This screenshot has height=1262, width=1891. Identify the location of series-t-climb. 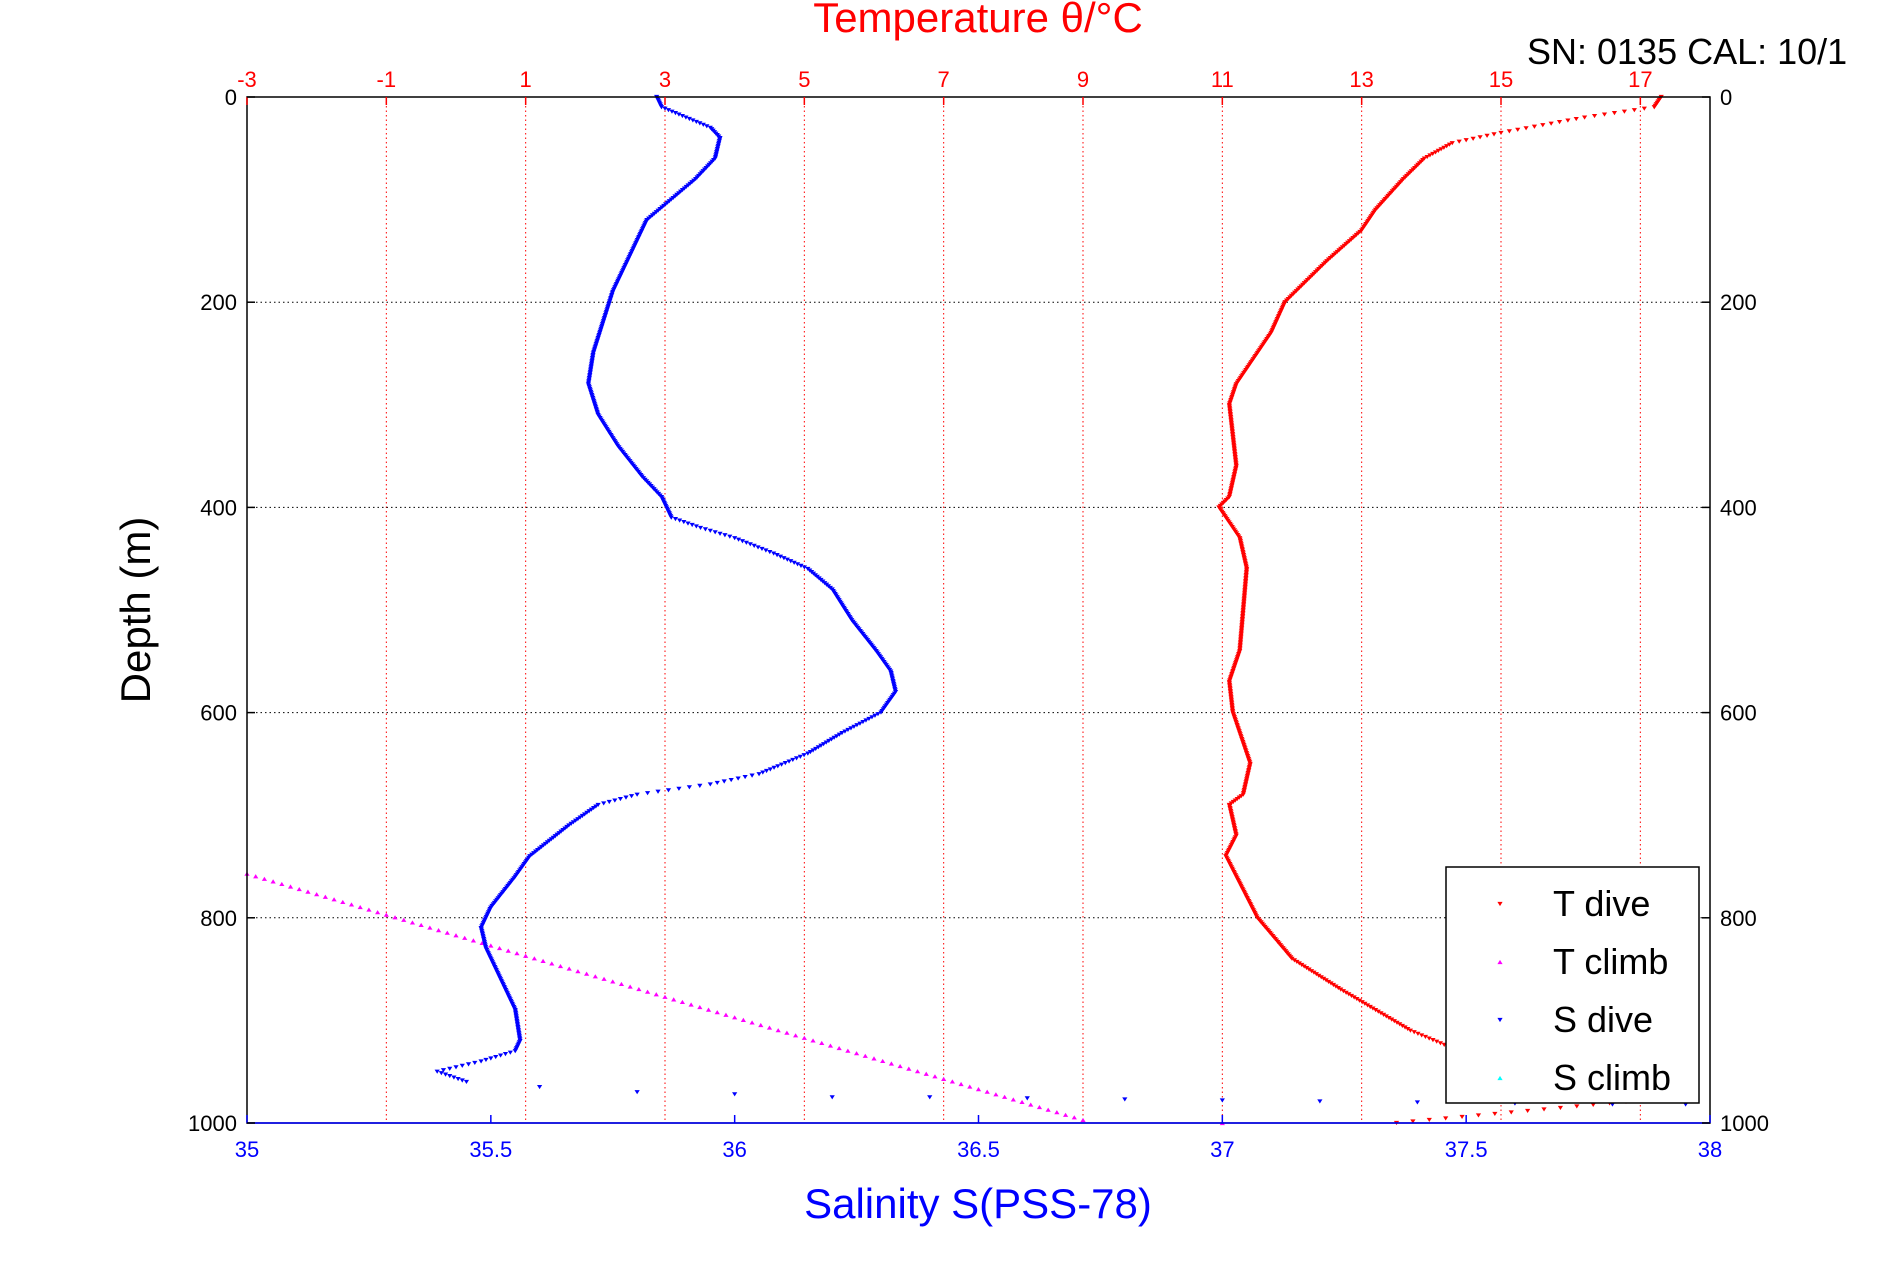
(734, 998).